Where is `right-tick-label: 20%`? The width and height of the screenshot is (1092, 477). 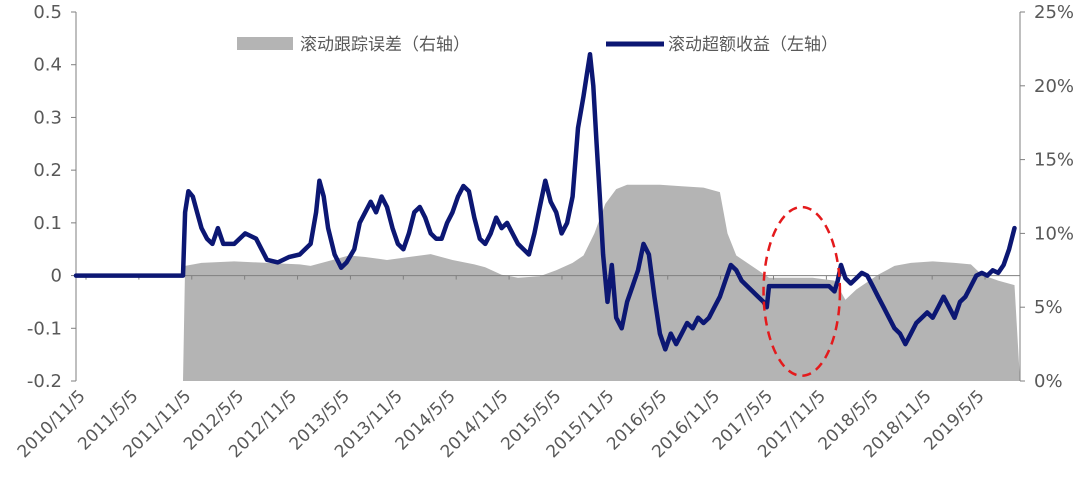 right-tick-label: 20% is located at coordinates (1054, 86).